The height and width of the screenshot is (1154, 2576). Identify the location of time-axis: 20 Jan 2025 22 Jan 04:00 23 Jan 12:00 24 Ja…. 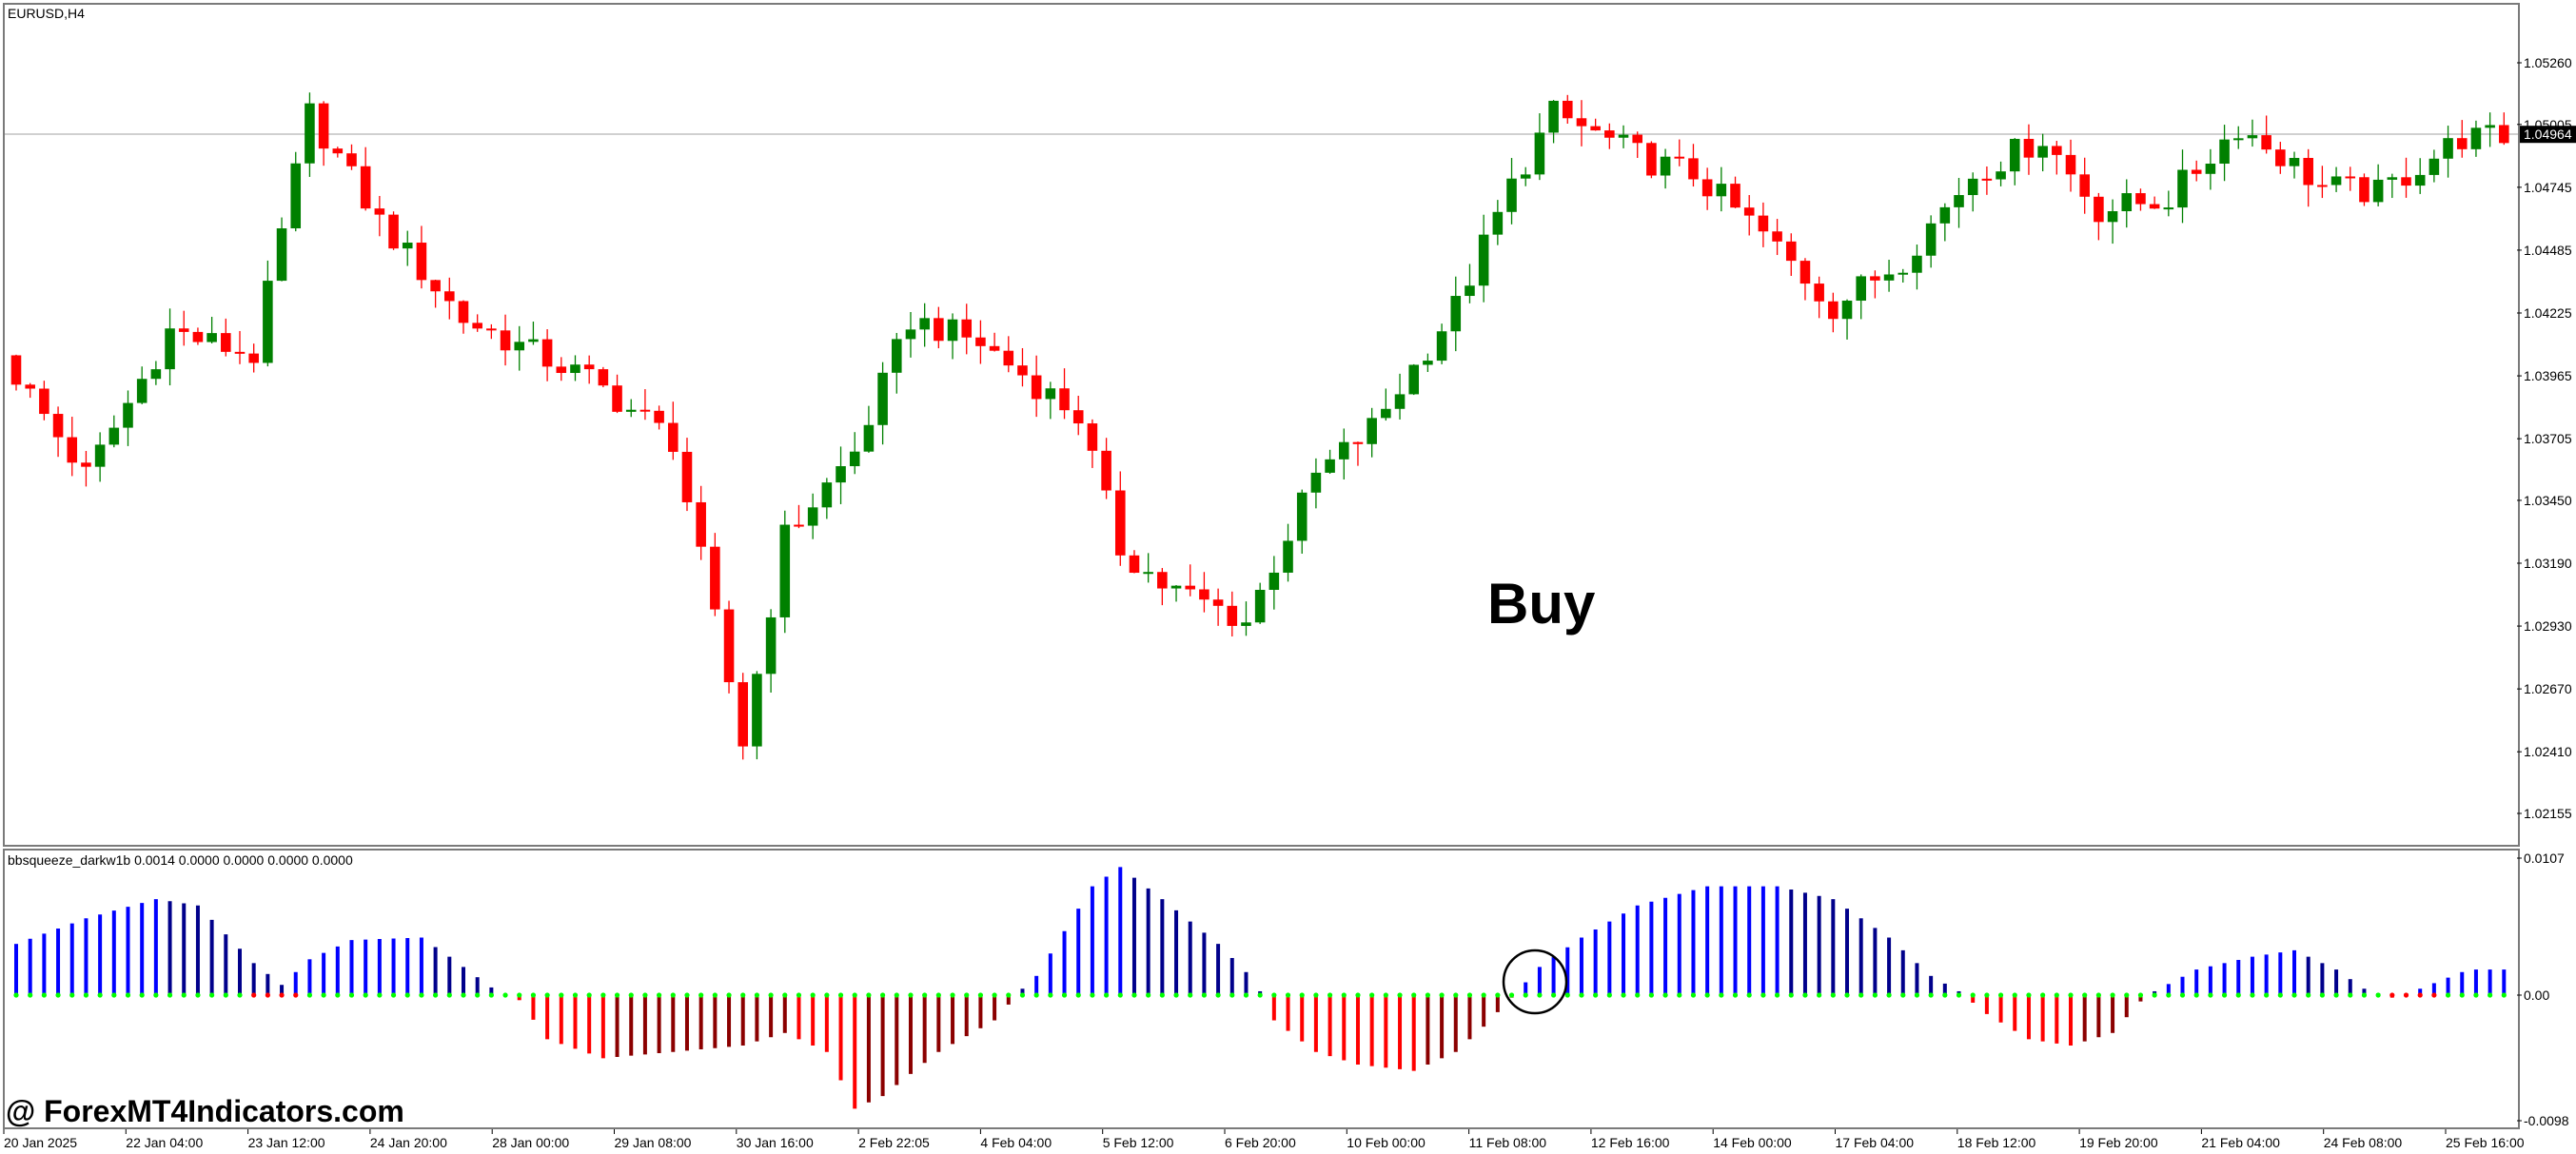
(1264, 1139).